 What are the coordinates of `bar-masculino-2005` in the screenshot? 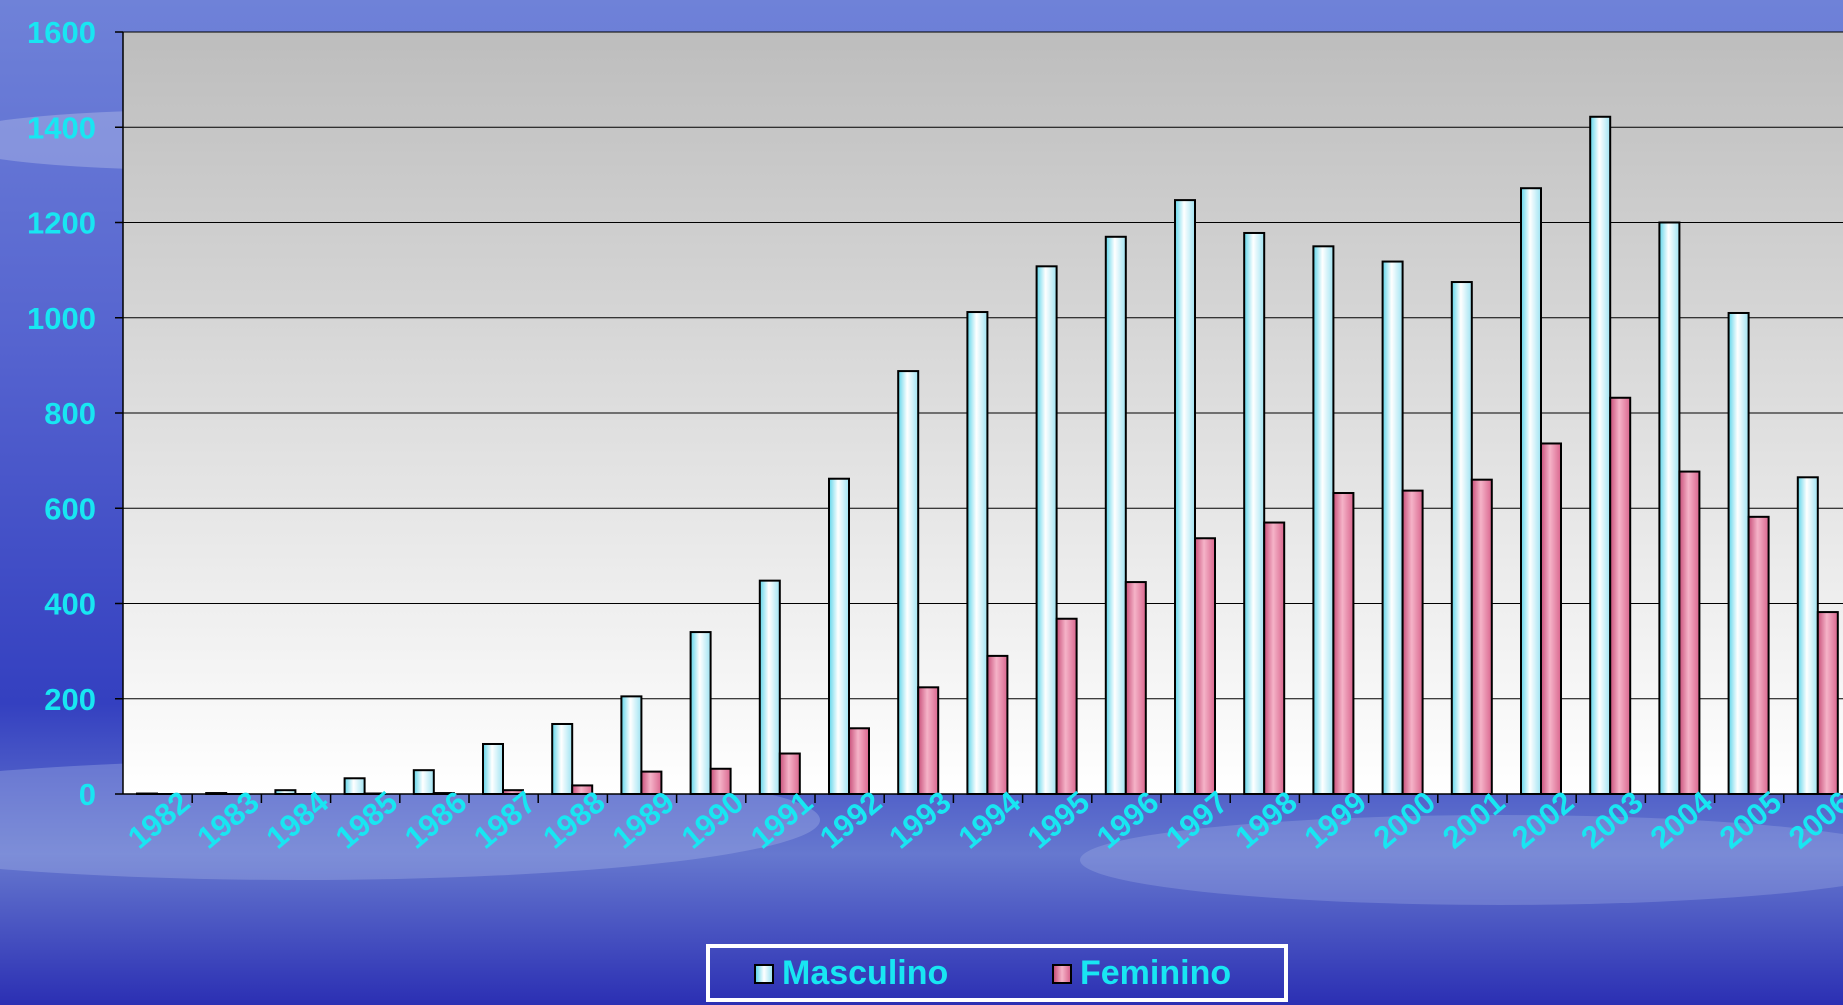 It's located at (1738, 553).